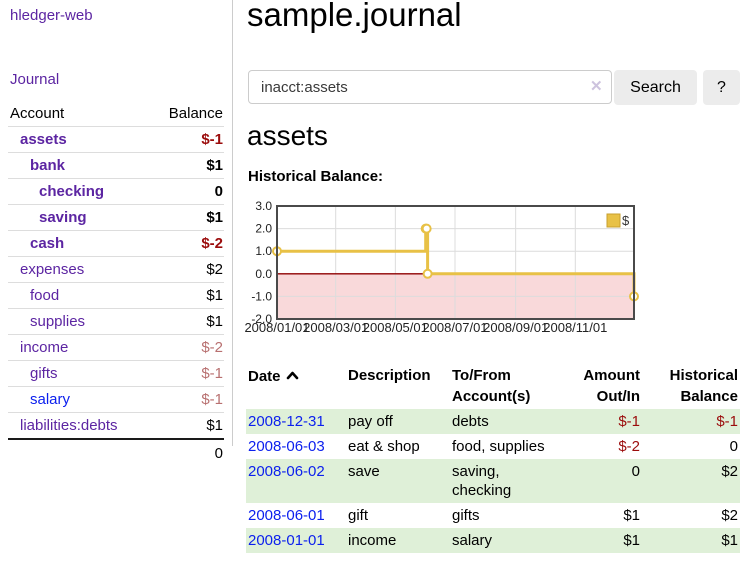  I want to click on account-cell: expenses, so click(79, 270).